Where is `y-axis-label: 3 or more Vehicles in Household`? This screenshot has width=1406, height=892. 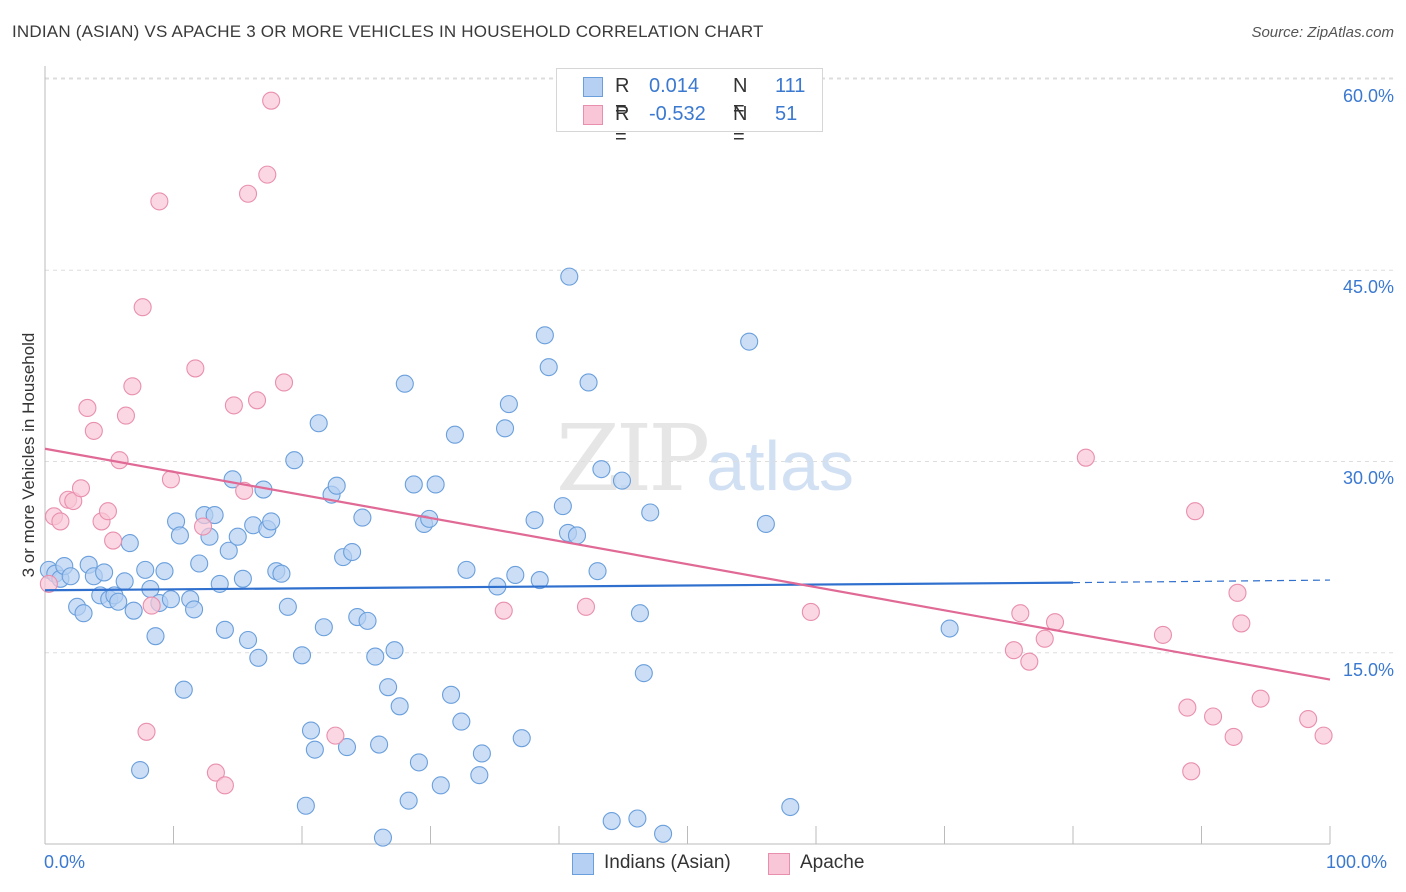
y-axis-label: 3 or more Vehicles in Household is located at coordinates (28, 455).